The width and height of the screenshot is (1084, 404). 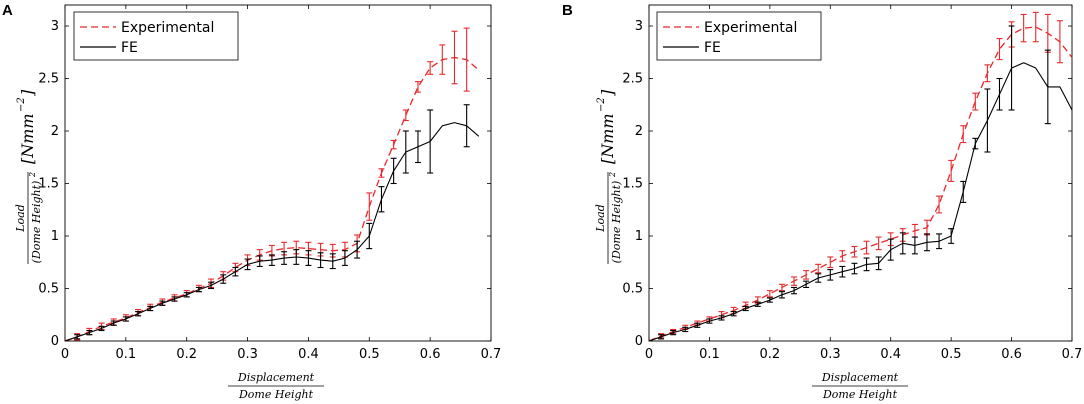 I want to click on panel-label-a: A, so click(x=7, y=10).